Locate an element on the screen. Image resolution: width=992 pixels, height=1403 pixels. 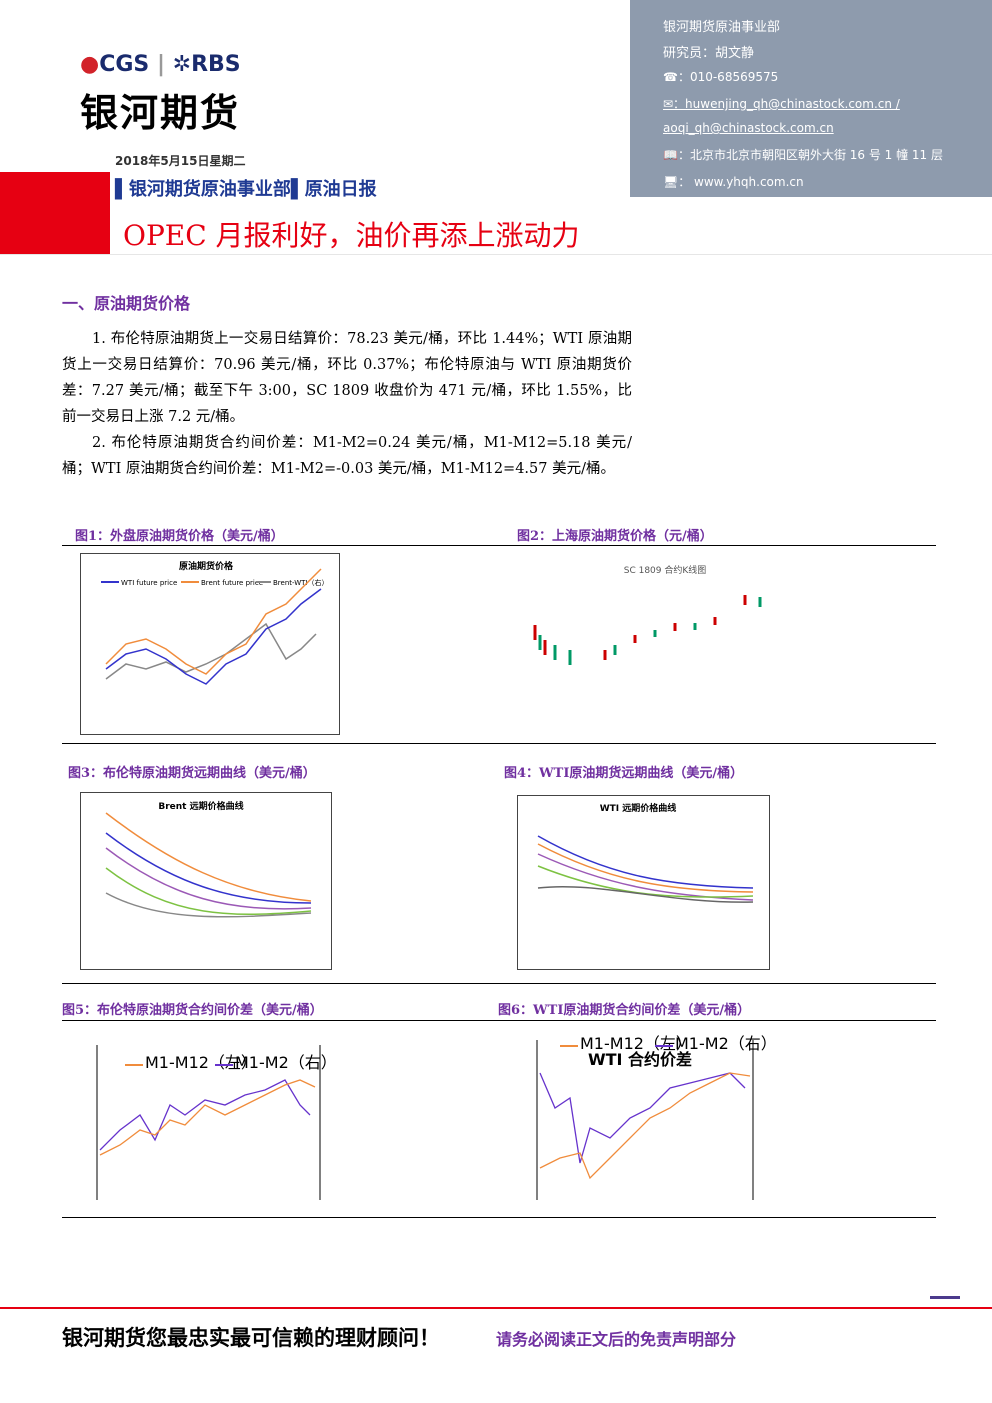
report-type: 原油日报 is located at coordinates (340, 189).